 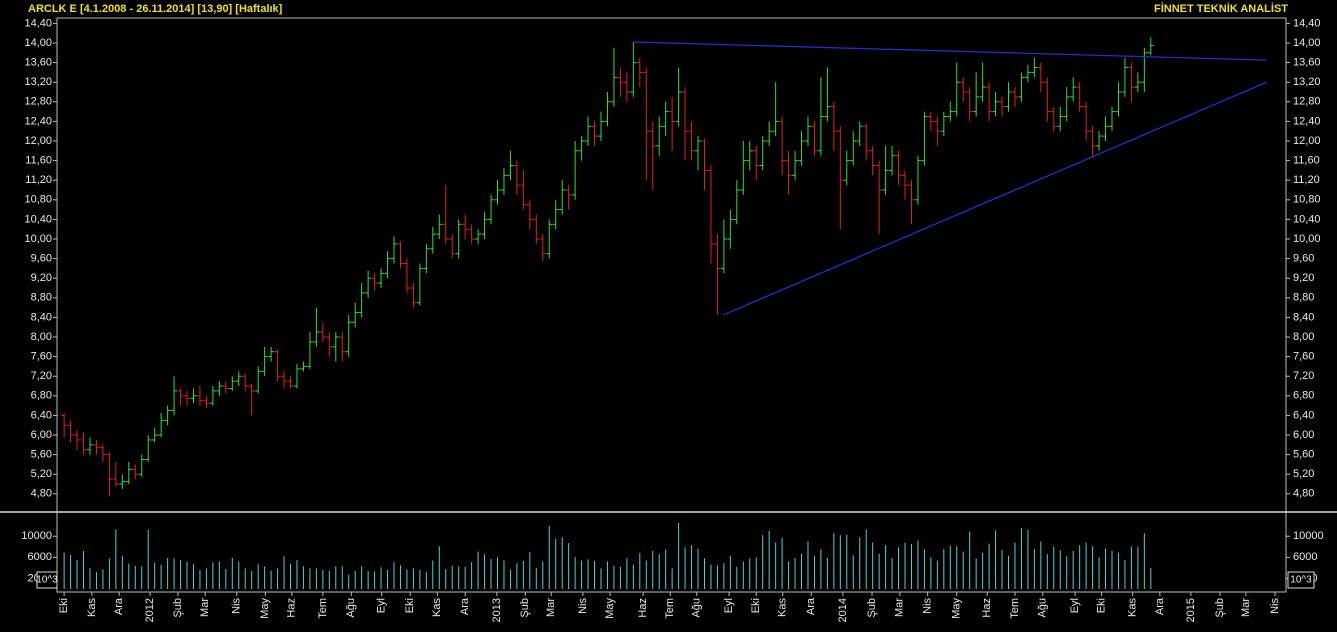 I want to click on y-tick-label: 7,20, so click(x=41, y=376).